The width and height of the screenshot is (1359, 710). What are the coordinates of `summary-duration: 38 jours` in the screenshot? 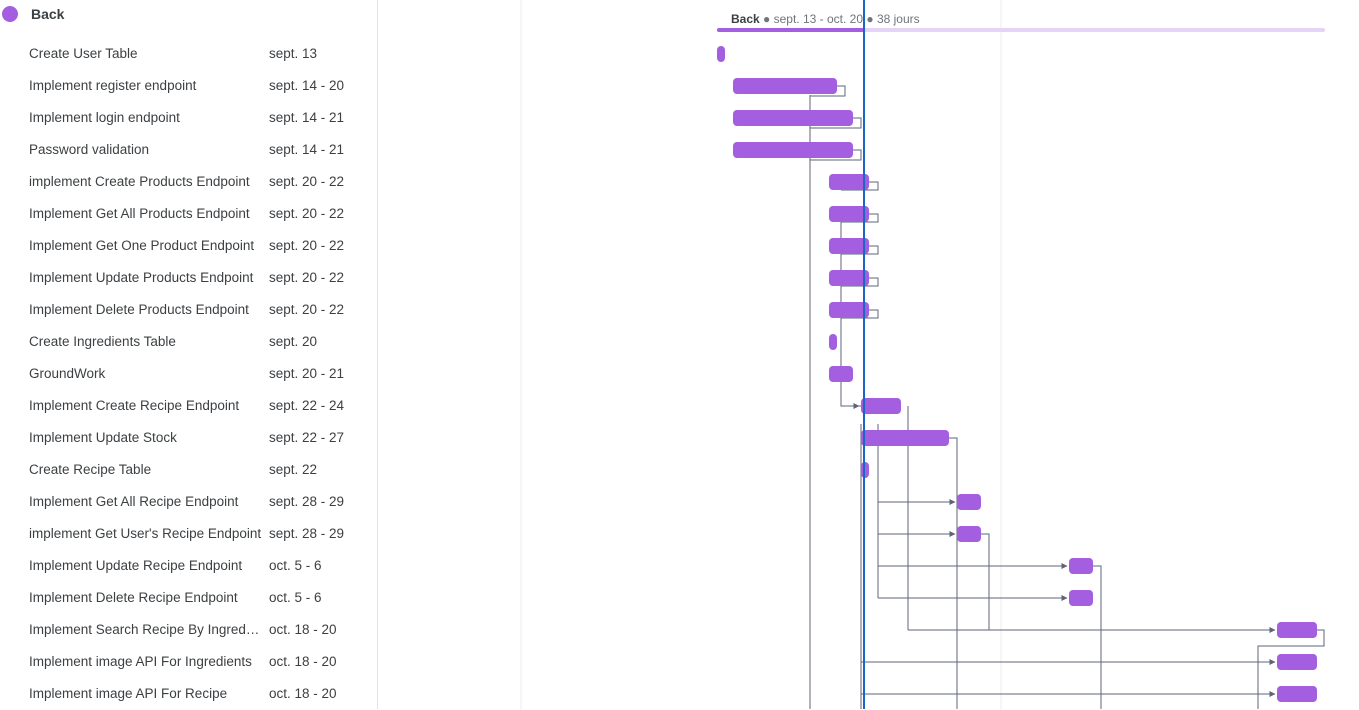 It's located at (898, 19).